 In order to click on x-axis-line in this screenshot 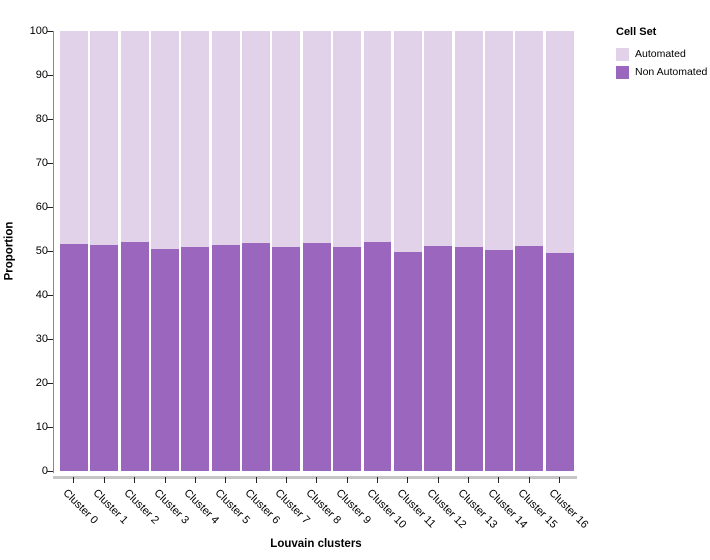, I will do `click(315, 477)`.